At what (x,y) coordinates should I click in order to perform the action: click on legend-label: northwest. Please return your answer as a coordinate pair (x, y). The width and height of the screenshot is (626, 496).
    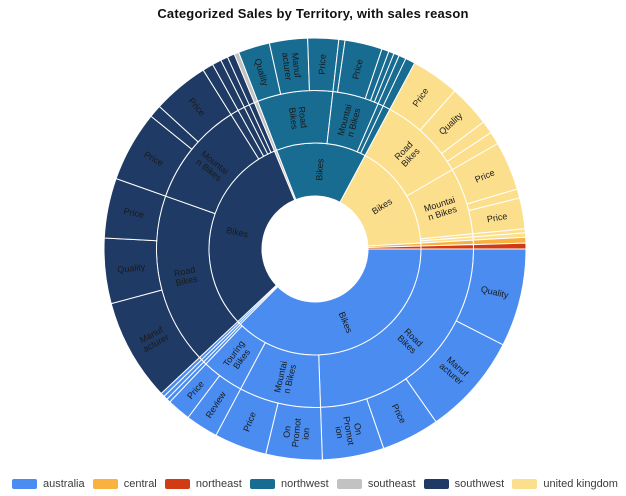
    Looking at the image, I should click on (304, 484).